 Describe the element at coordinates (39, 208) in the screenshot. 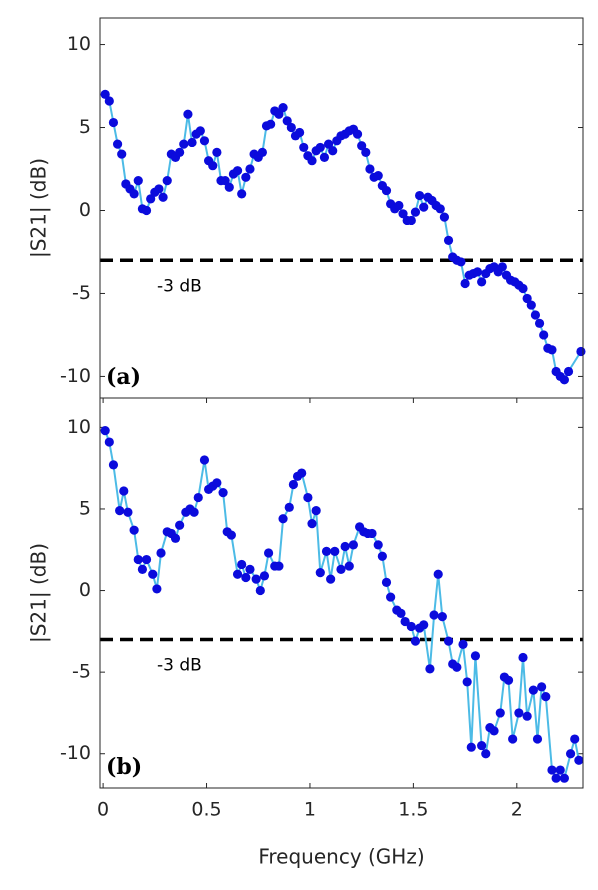

I see `y-axis-label: |S21| (dB)` at that location.